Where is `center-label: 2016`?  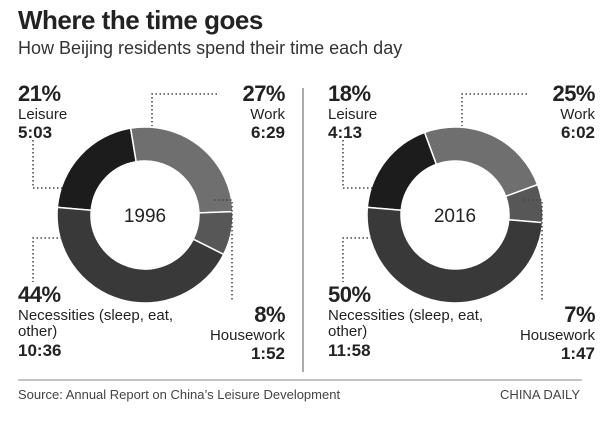
center-label: 2016 is located at coordinates (455, 216).